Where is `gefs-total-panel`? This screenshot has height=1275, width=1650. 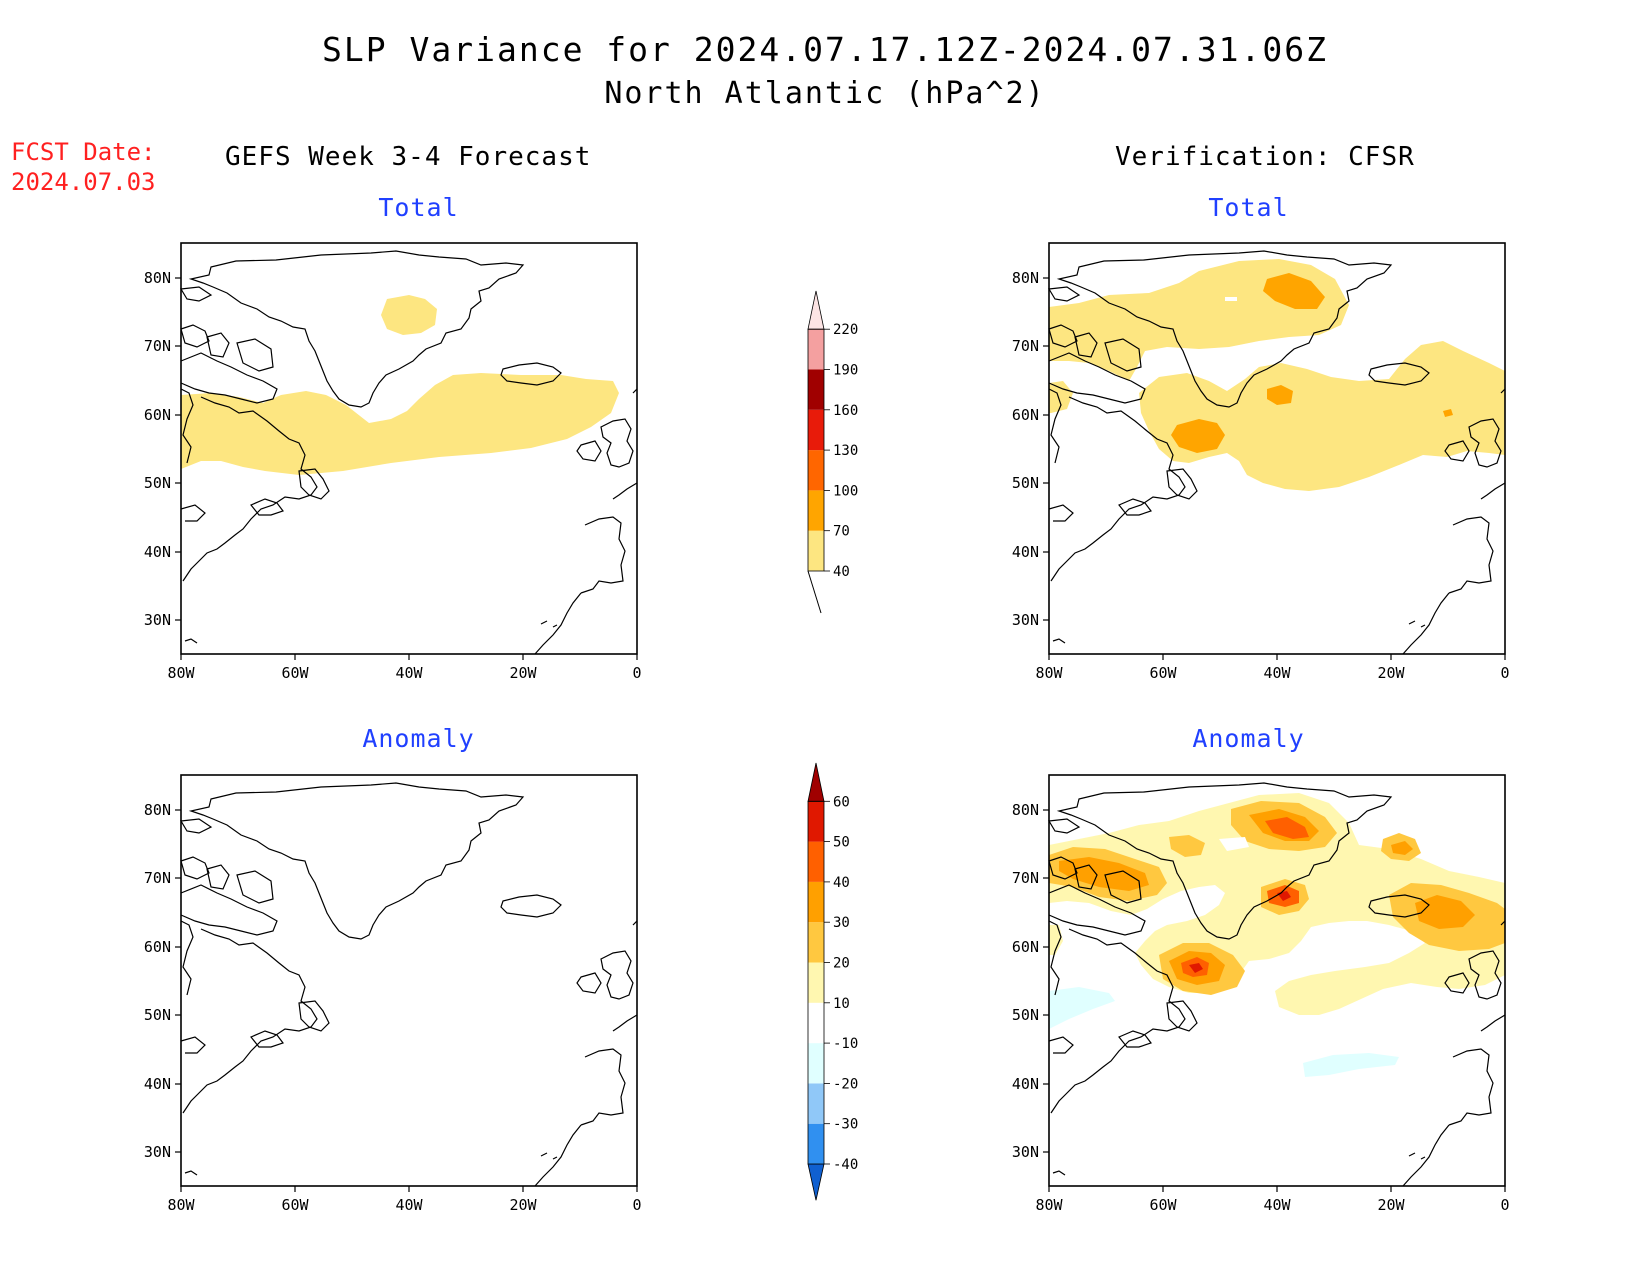
gefs-total-panel is located at coordinates (409, 448).